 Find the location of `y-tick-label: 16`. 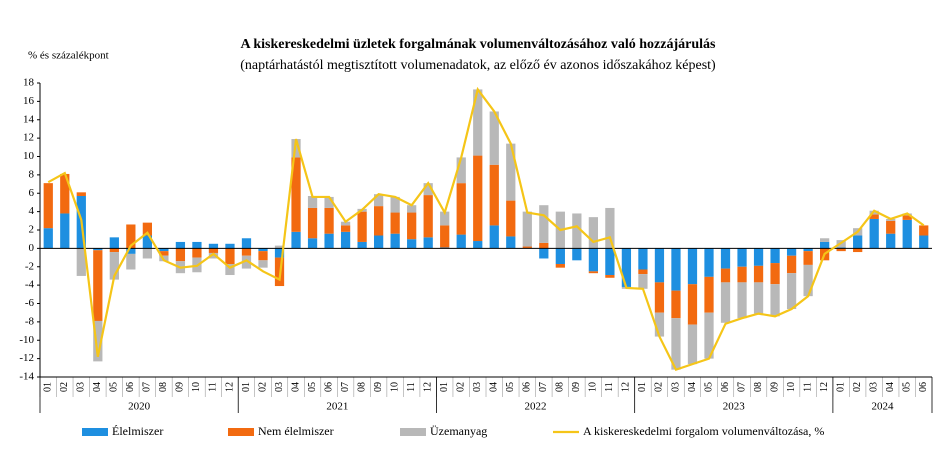

y-tick-label: 16 is located at coordinates (29, 101).